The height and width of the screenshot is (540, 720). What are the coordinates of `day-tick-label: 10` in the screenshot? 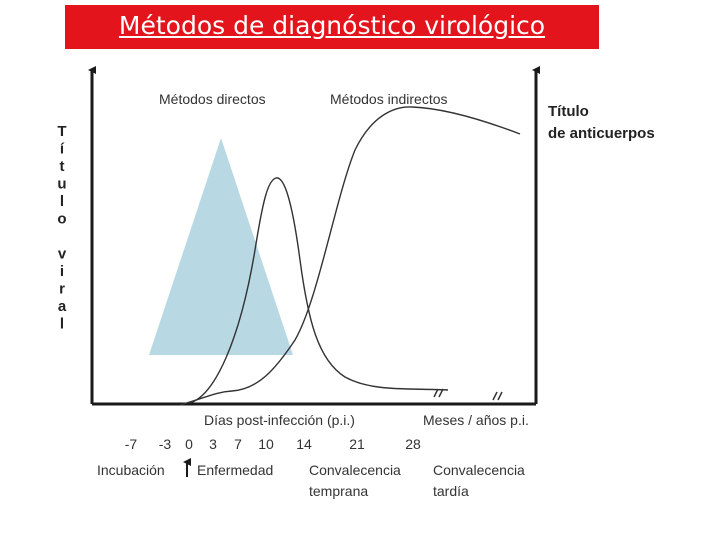 It's located at (266, 444).